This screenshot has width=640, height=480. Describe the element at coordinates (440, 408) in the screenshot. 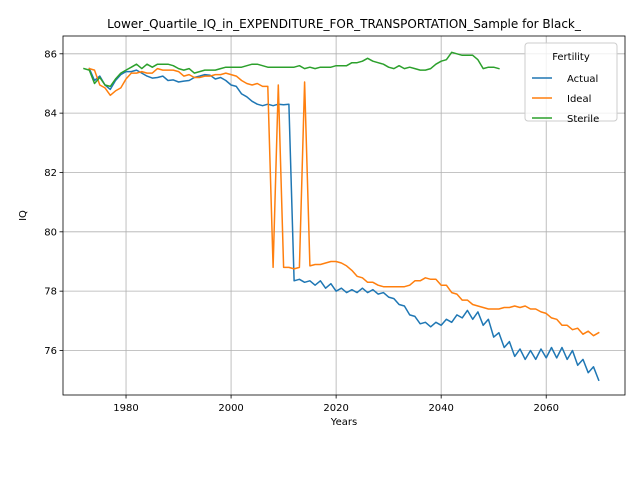

I see `x-tick-label: 2040` at that location.